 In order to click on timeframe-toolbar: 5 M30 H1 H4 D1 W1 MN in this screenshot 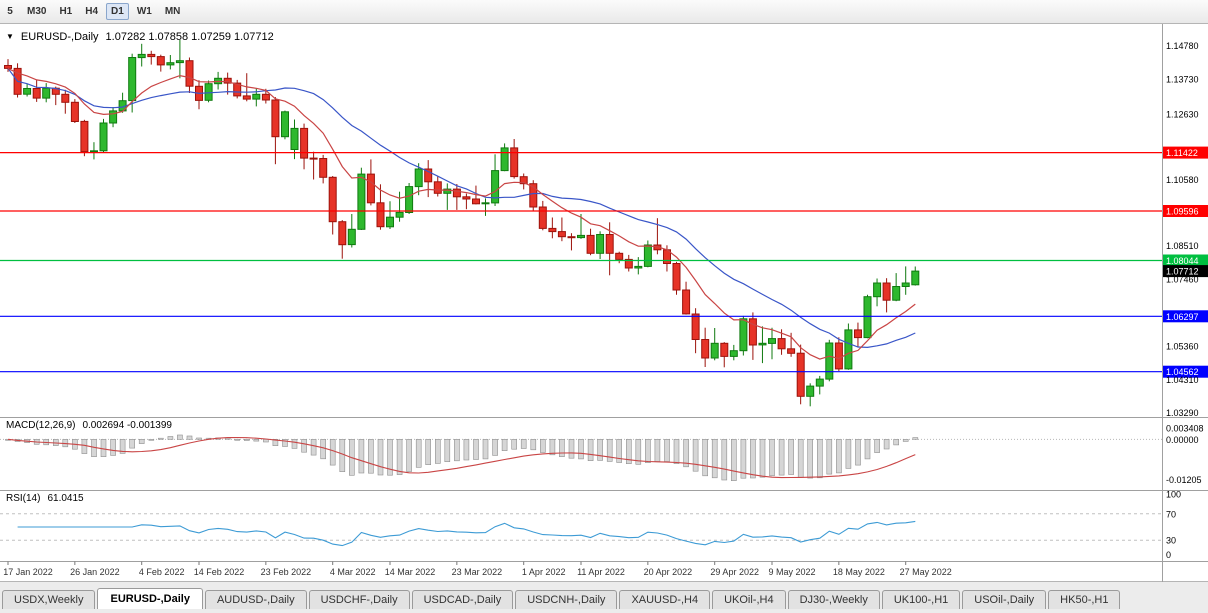, I will do `click(604, 12)`.